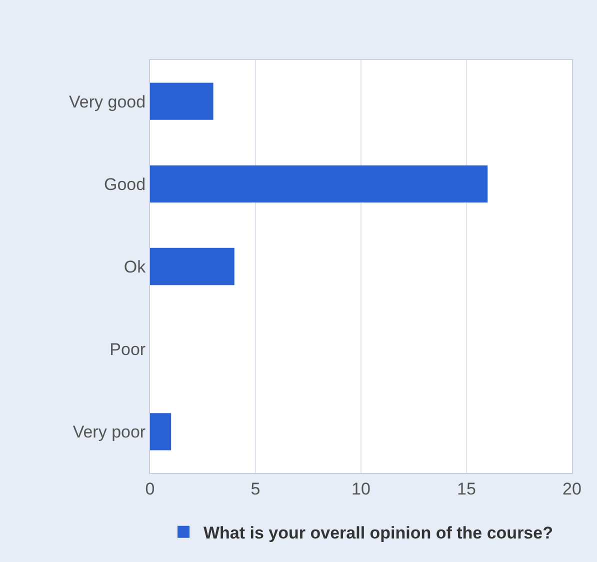 Image resolution: width=597 pixels, height=562 pixels. I want to click on y-tick-label: Poor, so click(128, 350).